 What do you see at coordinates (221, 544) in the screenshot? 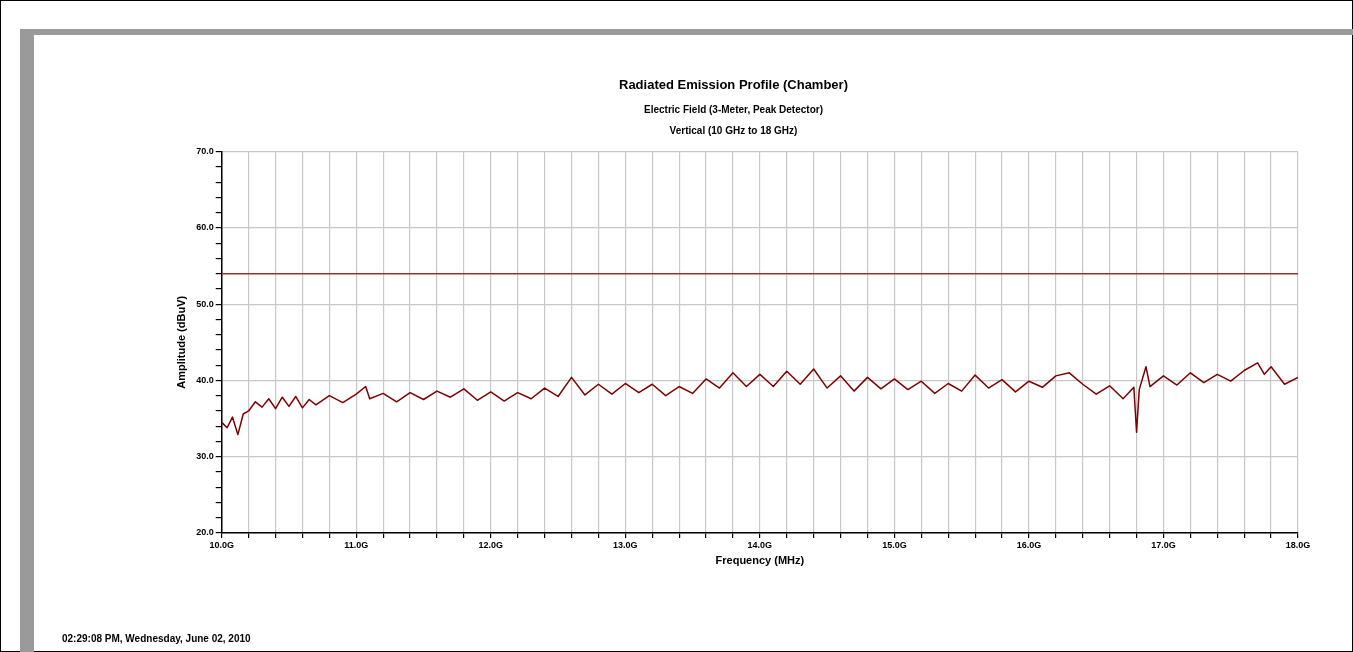
I see `x-tick-label: 10.0G` at bounding box center [221, 544].